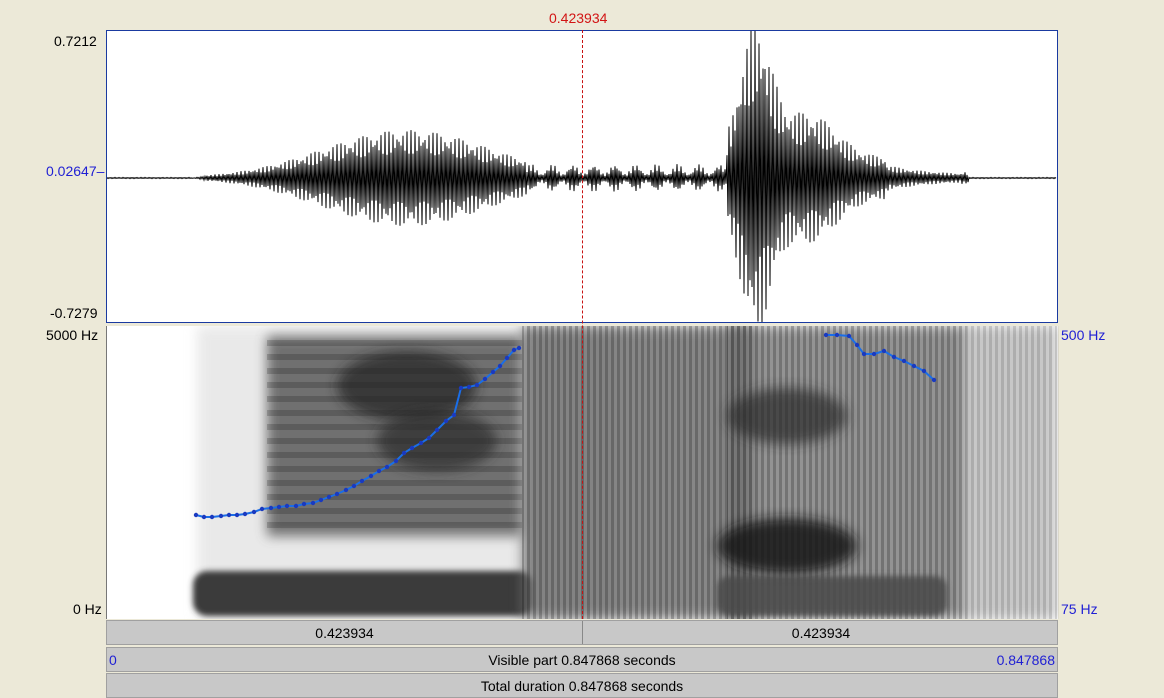  I want to click on cursor-line, so click(582, 324).